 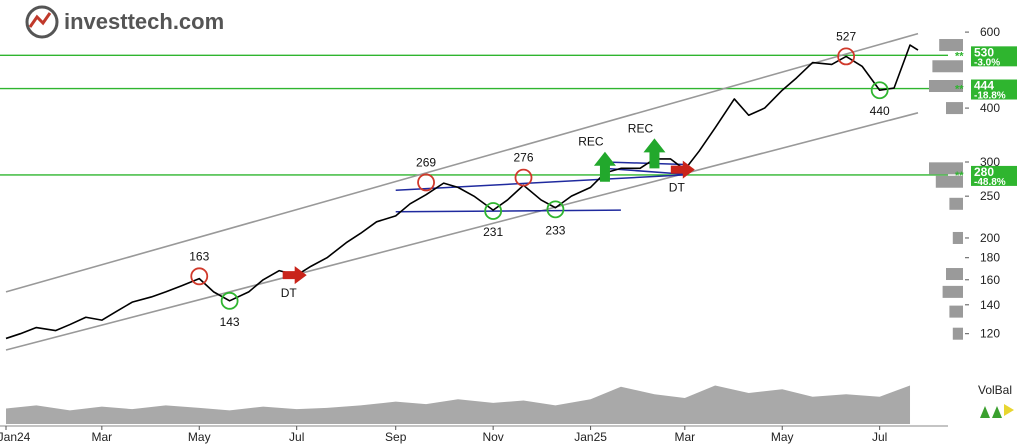 What do you see at coordinates (997, 411) in the screenshot?
I see `volbal-arrow-icons` at bounding box center [997, 411].